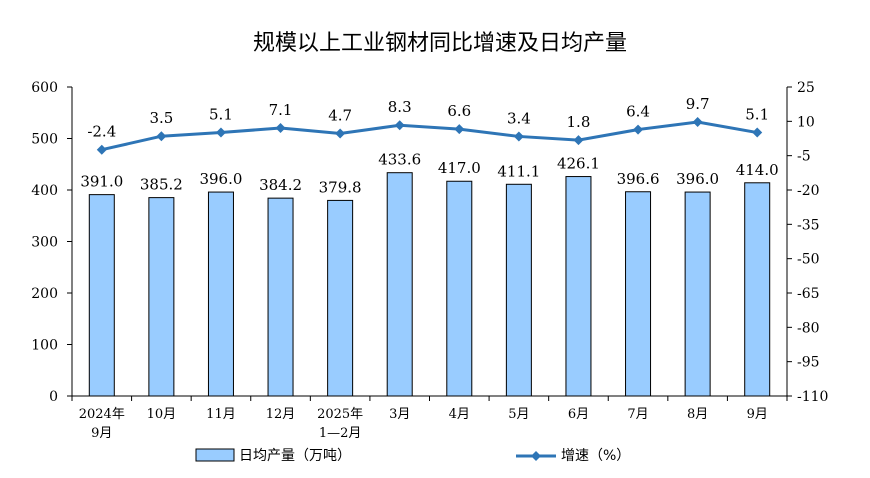  Describe the element at coordinates (101, 132) in the screenshot. I see `line-value-label: -2.4` at that location.